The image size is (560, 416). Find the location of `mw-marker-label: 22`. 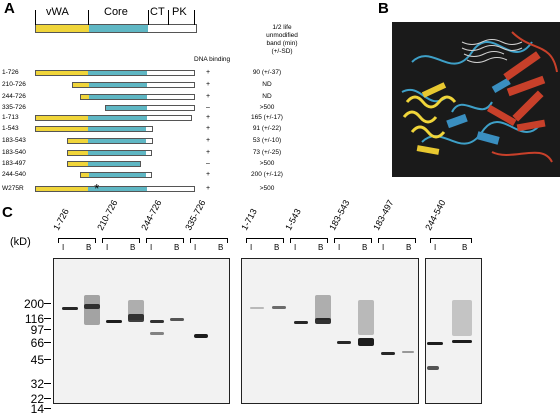

mw-marker-label: 22 is located at coordinates (37, 399).